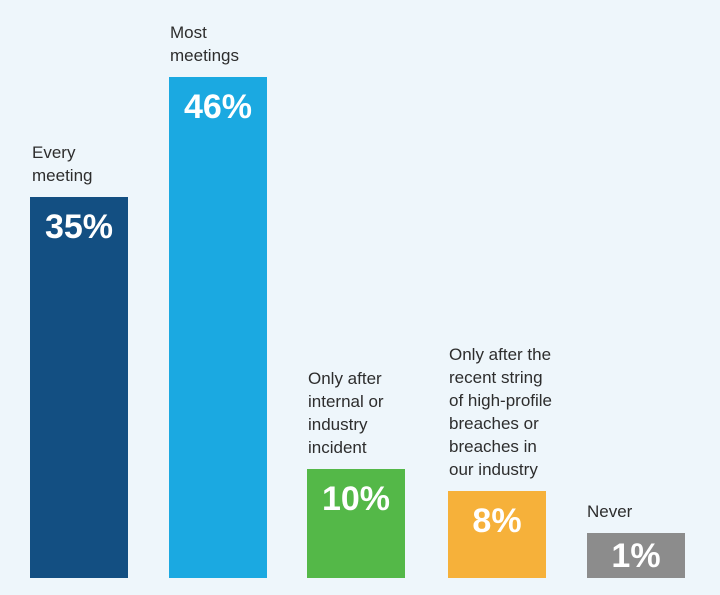 The height and width of the screenshot is (595, 720). What do you see at coordinates (345, 379) in the screenshot?
I see `category-label-line: Only after` at bounding box center [345, 379].